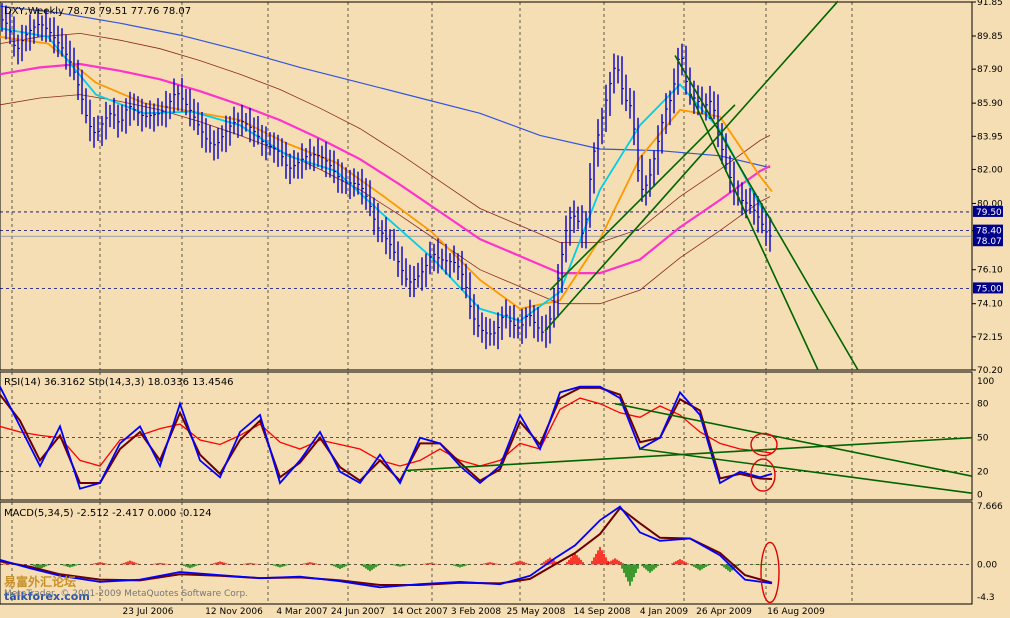 The width and height of the screenshot is (1010, 618). I want to click on x-tick-label: 3 Feb 2008, so click(476, 612).